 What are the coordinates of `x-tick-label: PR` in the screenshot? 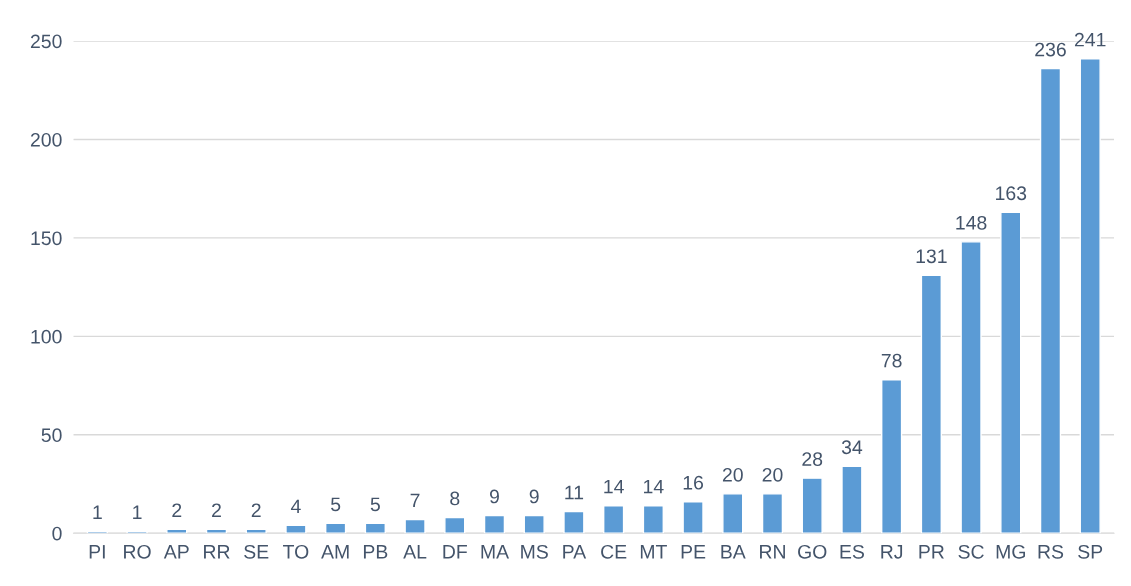 It's located at (931, 552).